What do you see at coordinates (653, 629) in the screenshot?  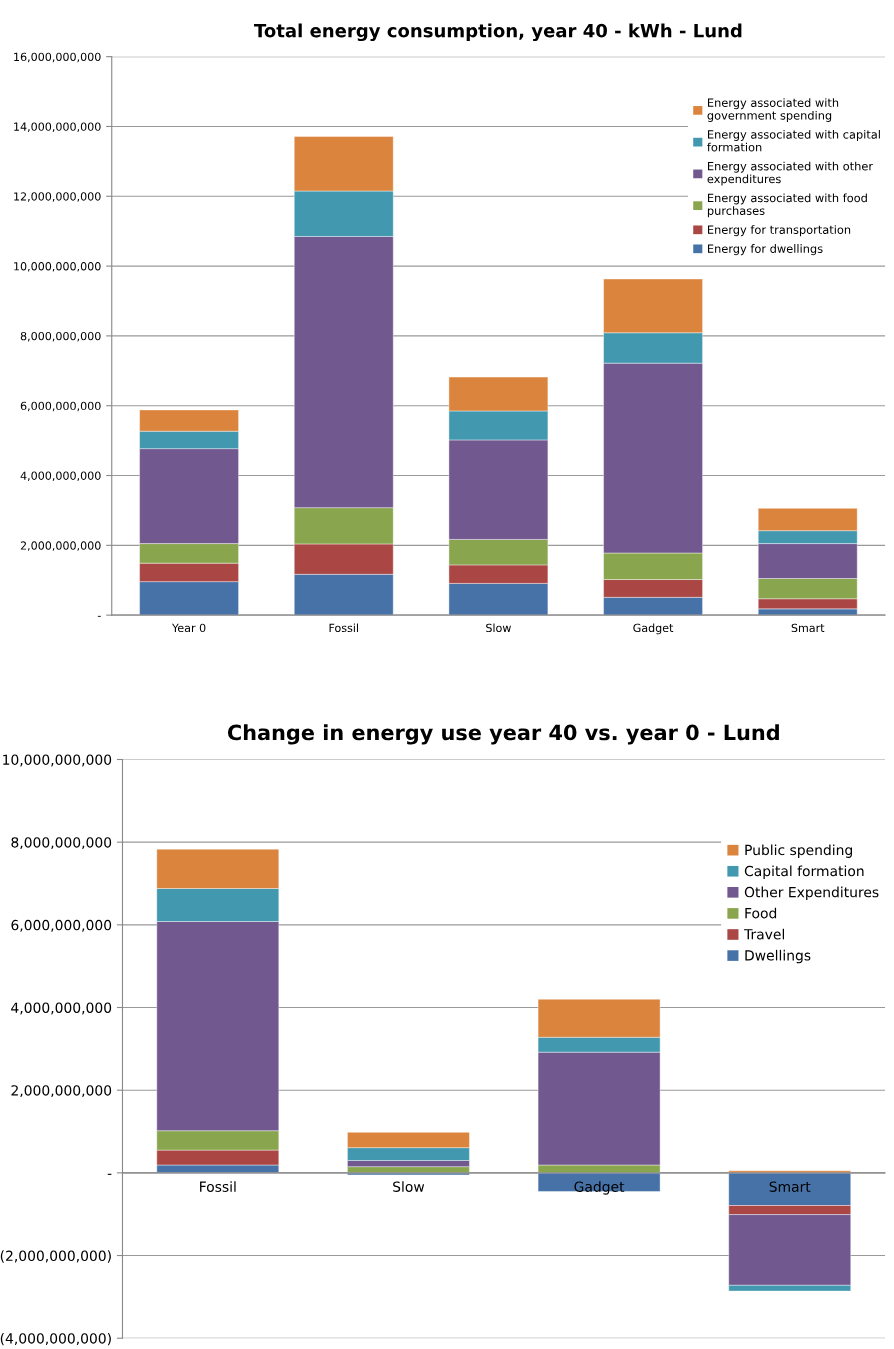 I see `x-tick-label: Gadget` at bounding box center [653, 629].